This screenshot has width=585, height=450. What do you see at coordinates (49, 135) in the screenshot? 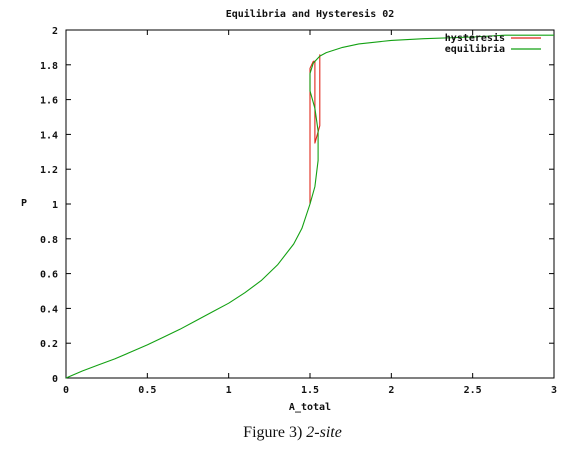
I see `y-tick-label: 1.4` at bounding box center [49, 135].